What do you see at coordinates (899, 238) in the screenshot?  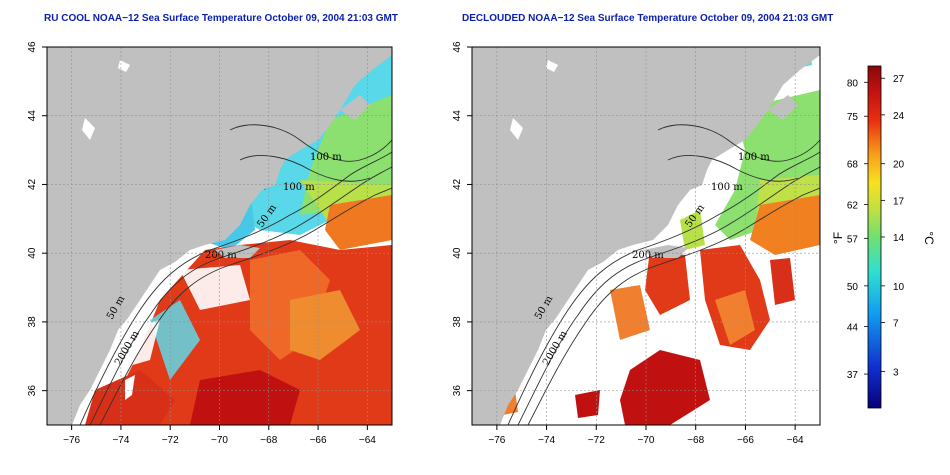 I see `celsius-tick-label: 14` at bounding box center [899, 238].